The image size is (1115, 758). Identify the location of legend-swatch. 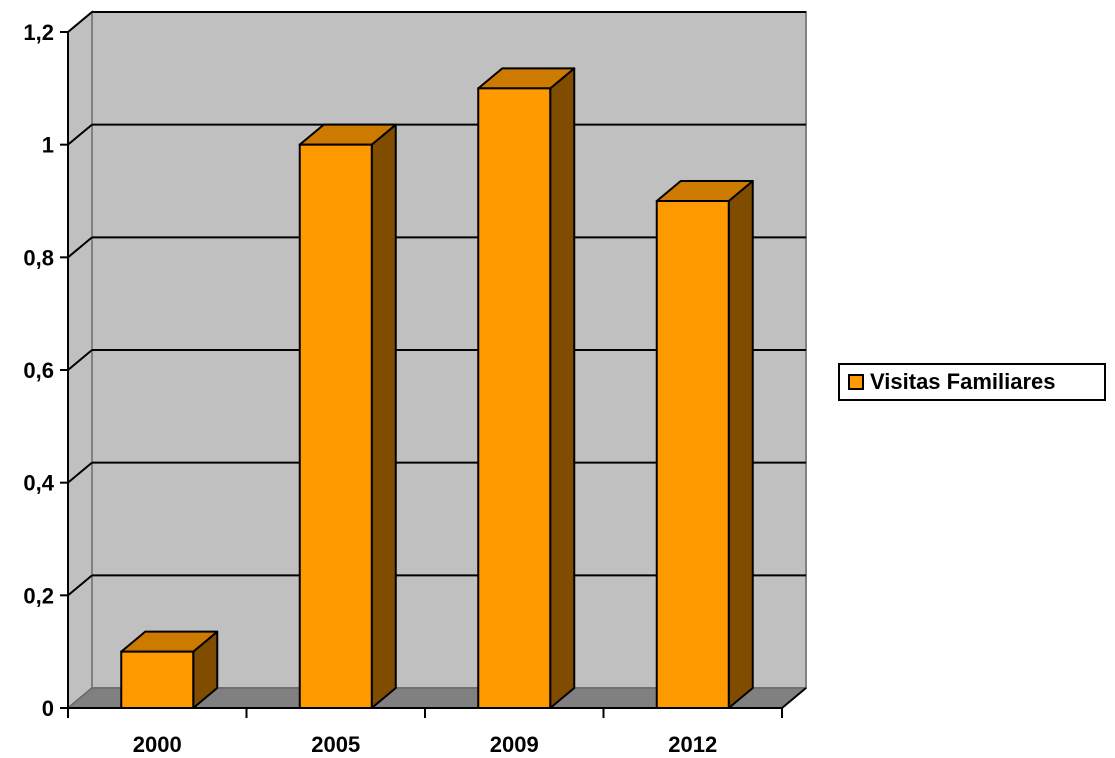
(856, 382).